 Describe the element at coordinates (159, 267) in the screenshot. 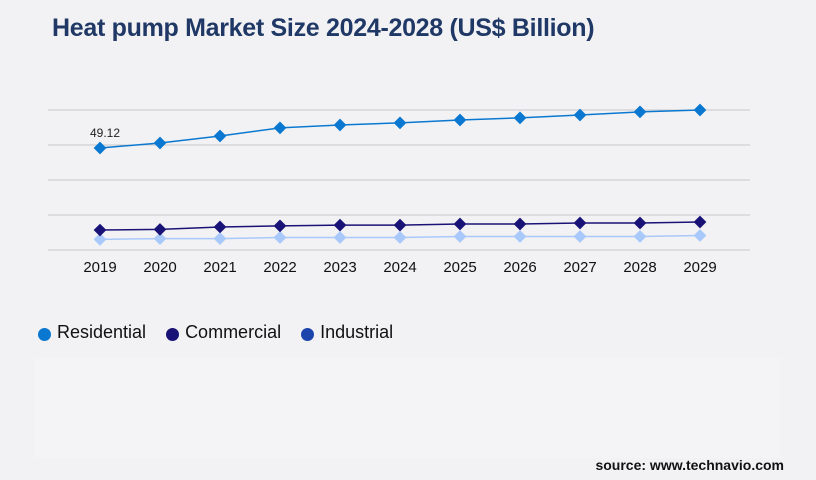

I see `x-tick-label: 2020` at that location.